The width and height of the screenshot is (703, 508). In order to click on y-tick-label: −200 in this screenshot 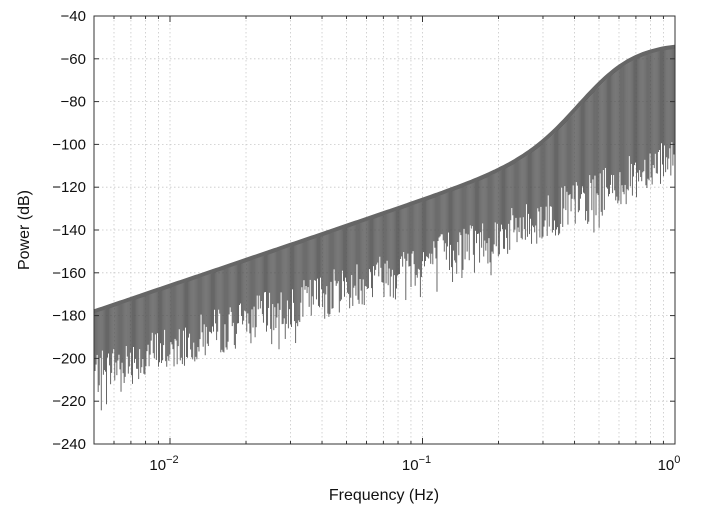, I will do `click(69, 358)`.